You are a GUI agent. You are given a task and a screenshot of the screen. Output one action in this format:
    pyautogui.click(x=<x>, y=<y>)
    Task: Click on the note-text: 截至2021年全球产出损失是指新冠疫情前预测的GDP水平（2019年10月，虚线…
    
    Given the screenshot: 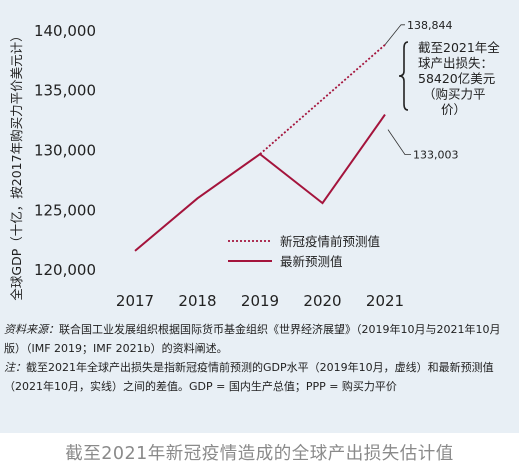 What is the action you would take?
    pyautogui.click(x=249, y=377)
    